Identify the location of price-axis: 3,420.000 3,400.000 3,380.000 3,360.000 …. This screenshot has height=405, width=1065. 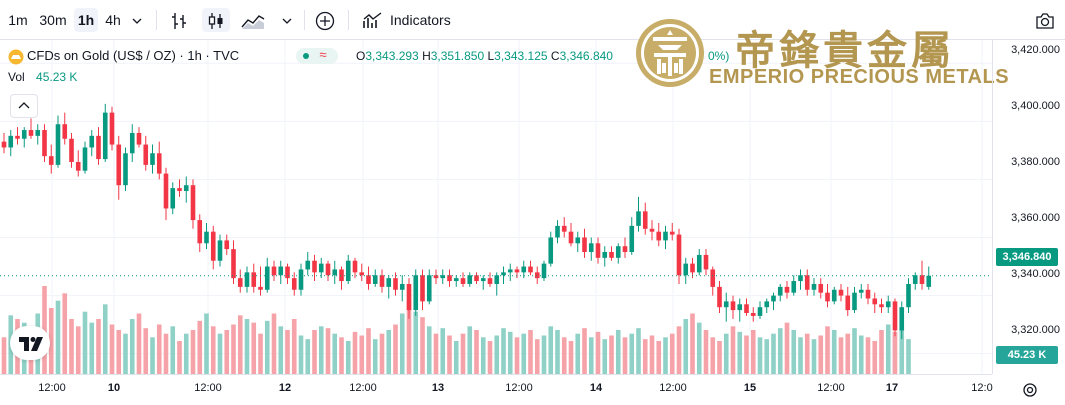
(1028, 207).